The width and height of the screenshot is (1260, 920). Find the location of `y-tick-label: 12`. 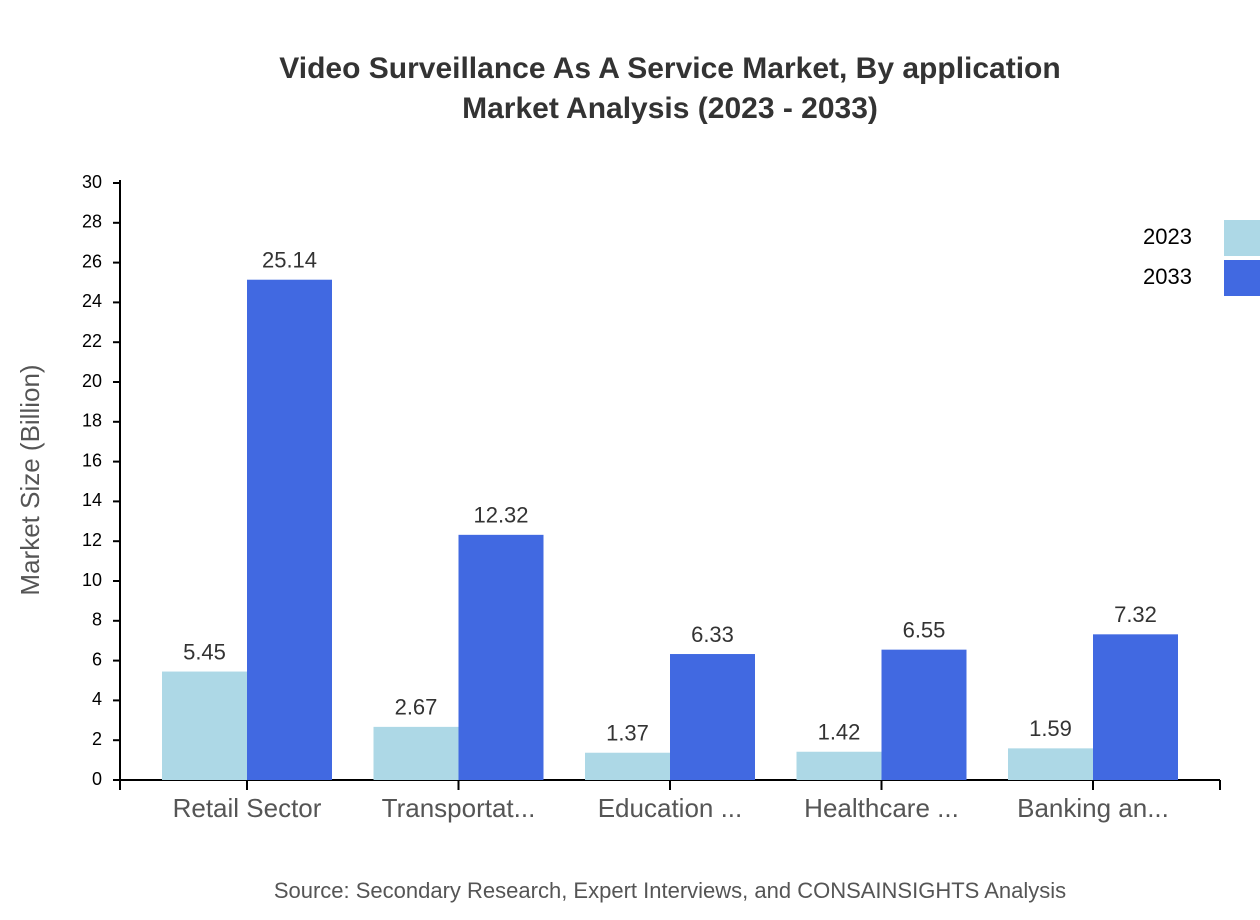

y-tick-label: 12 is located at coordinates (92, 540).